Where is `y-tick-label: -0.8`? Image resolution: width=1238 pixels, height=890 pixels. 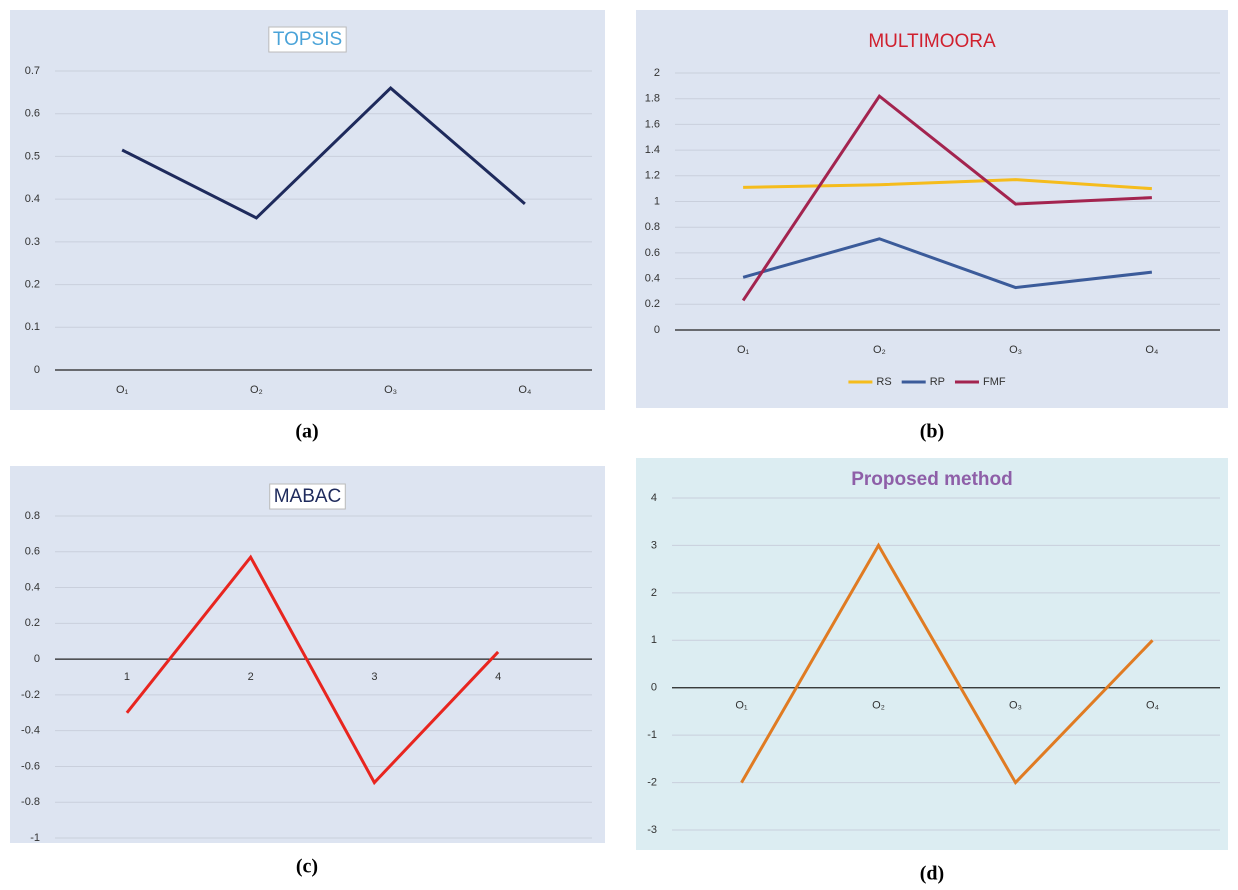 y-tick-label: -0.8 is located at coordinates (30, 802).